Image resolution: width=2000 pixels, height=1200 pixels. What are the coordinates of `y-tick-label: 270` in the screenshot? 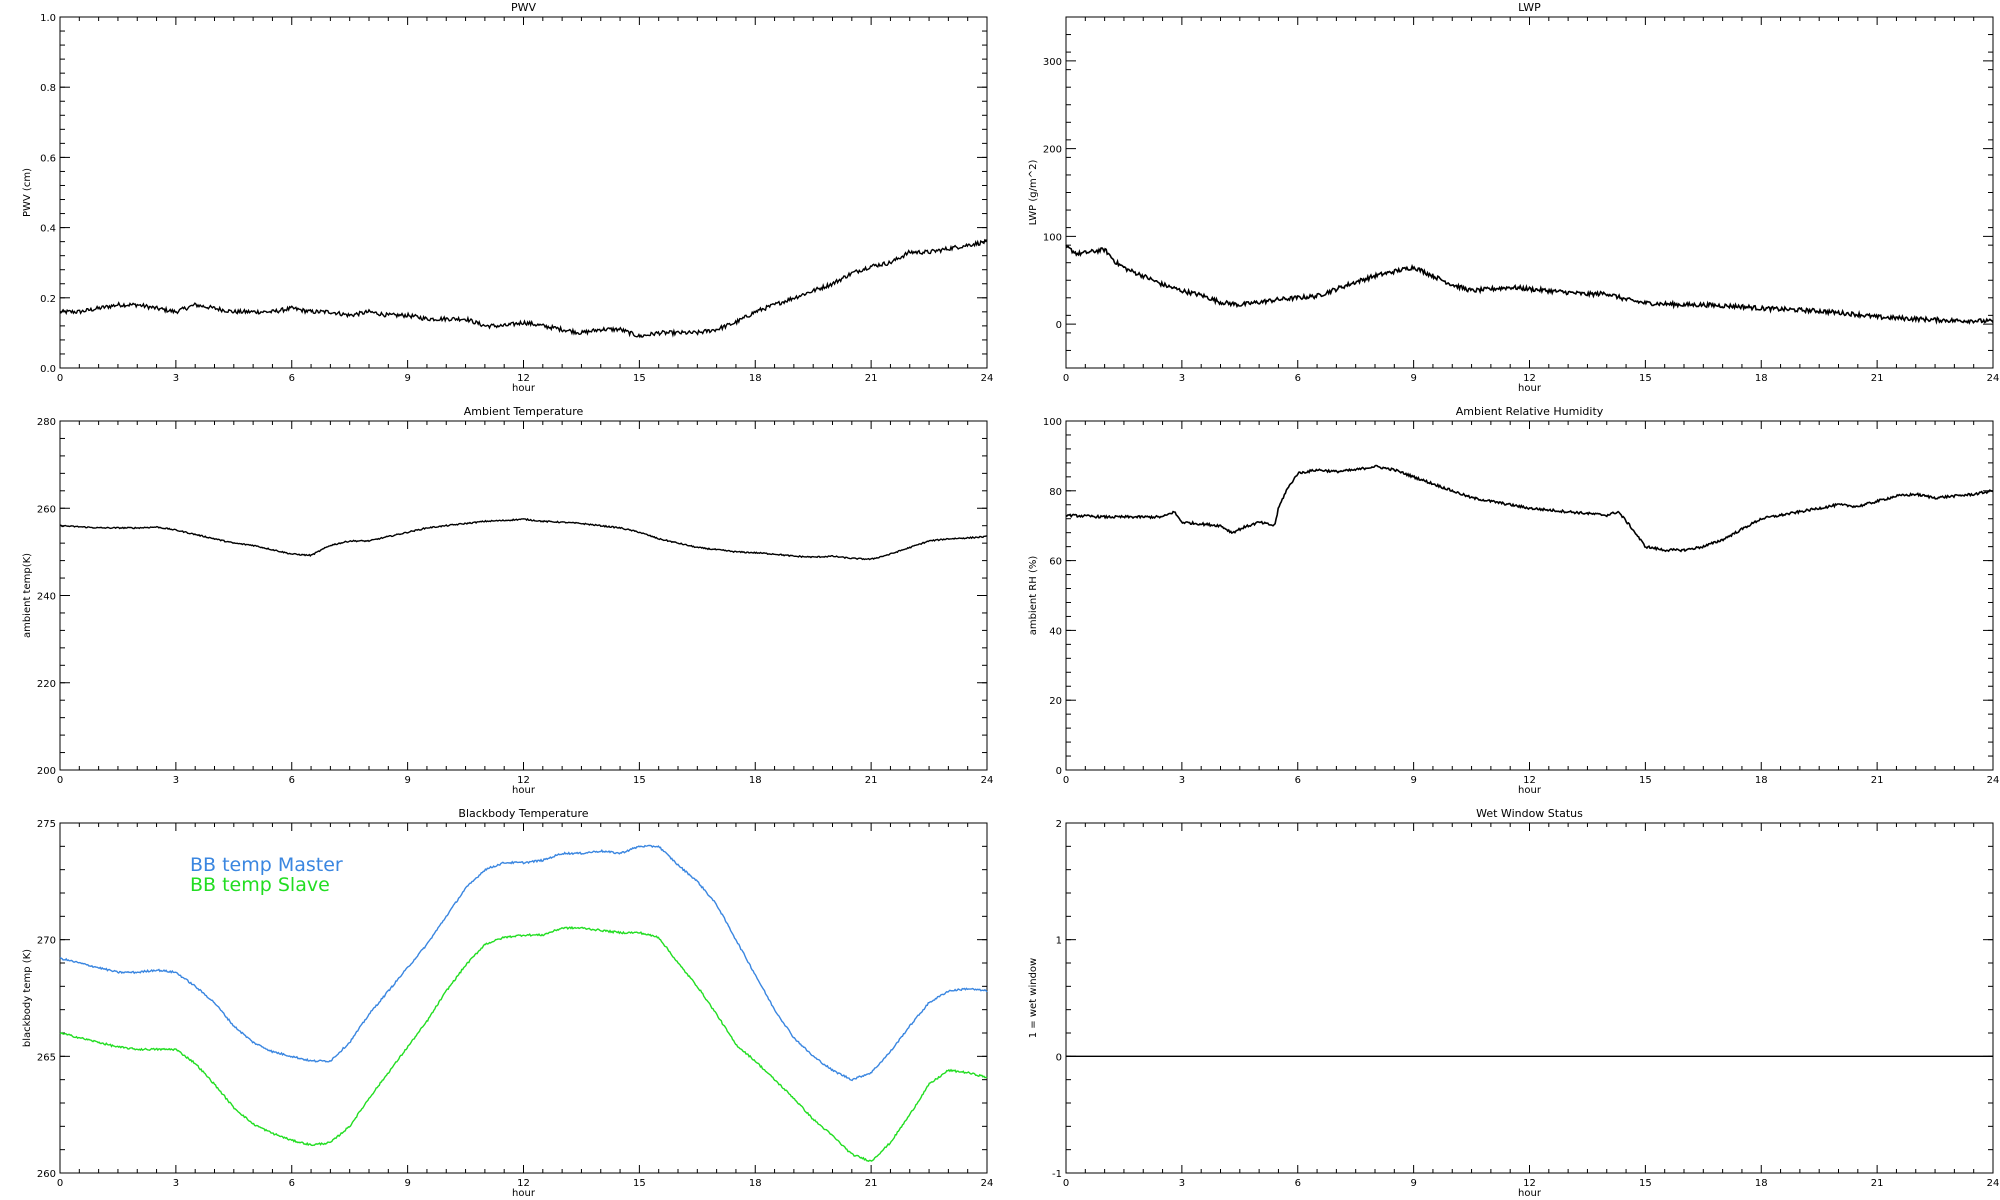 It's located at (46, 941).